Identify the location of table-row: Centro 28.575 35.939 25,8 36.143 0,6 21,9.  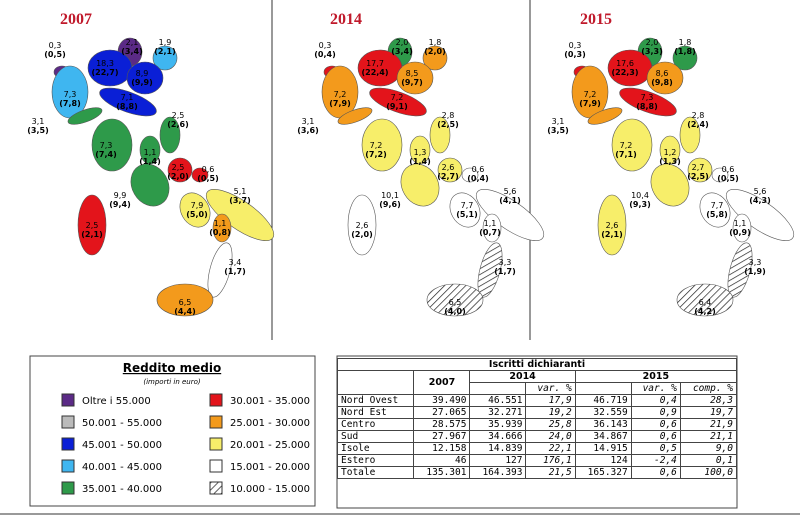
(537, 424).